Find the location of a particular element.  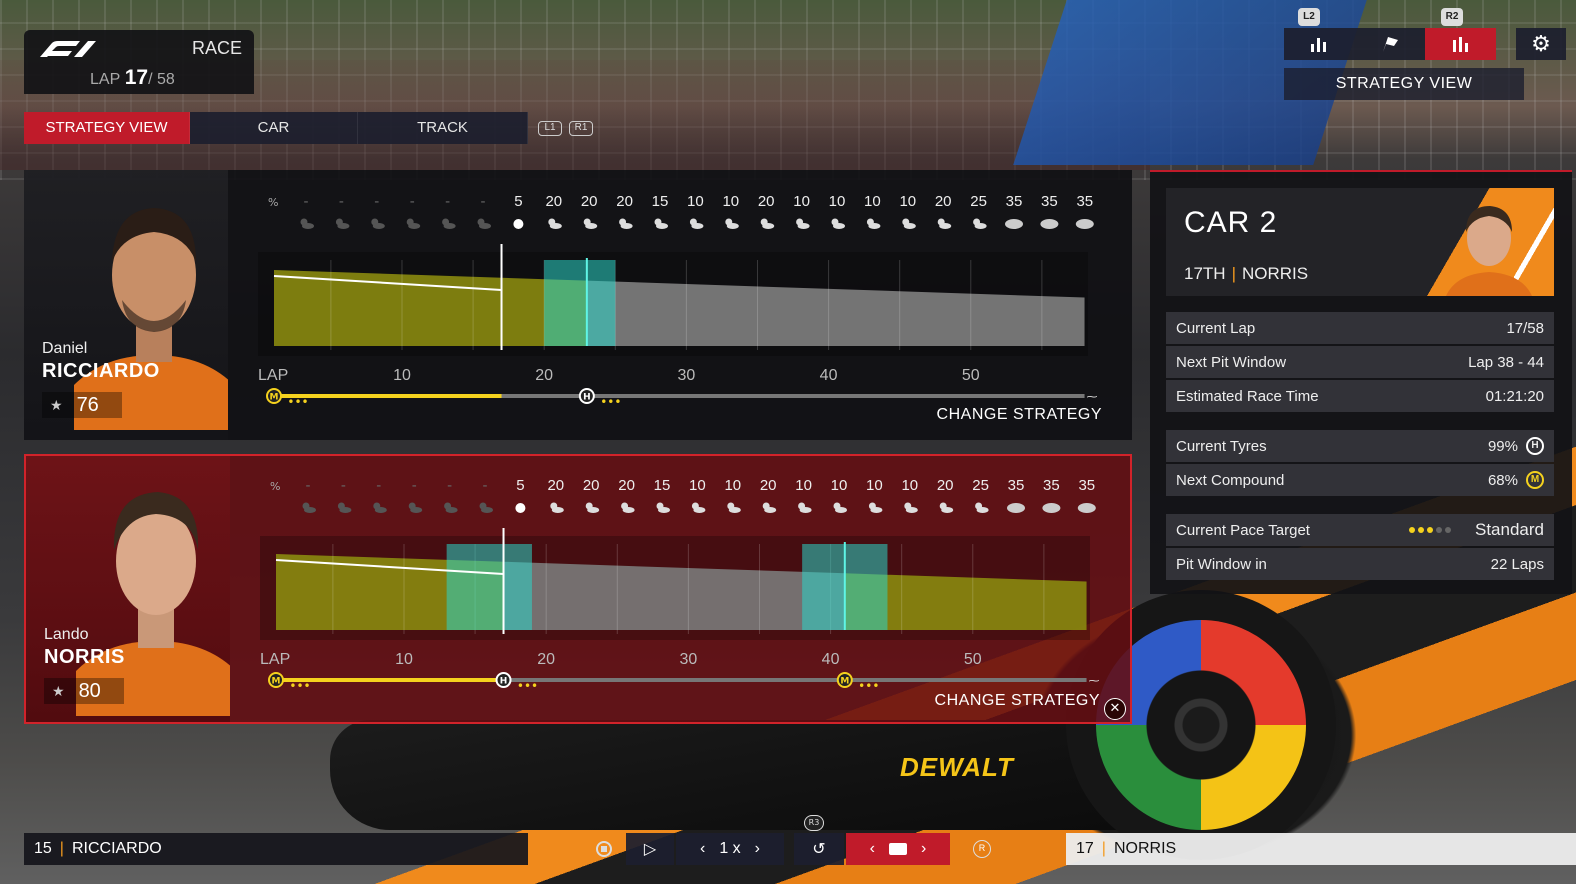

strategy-view-button is located at coordinates (1461, 44).